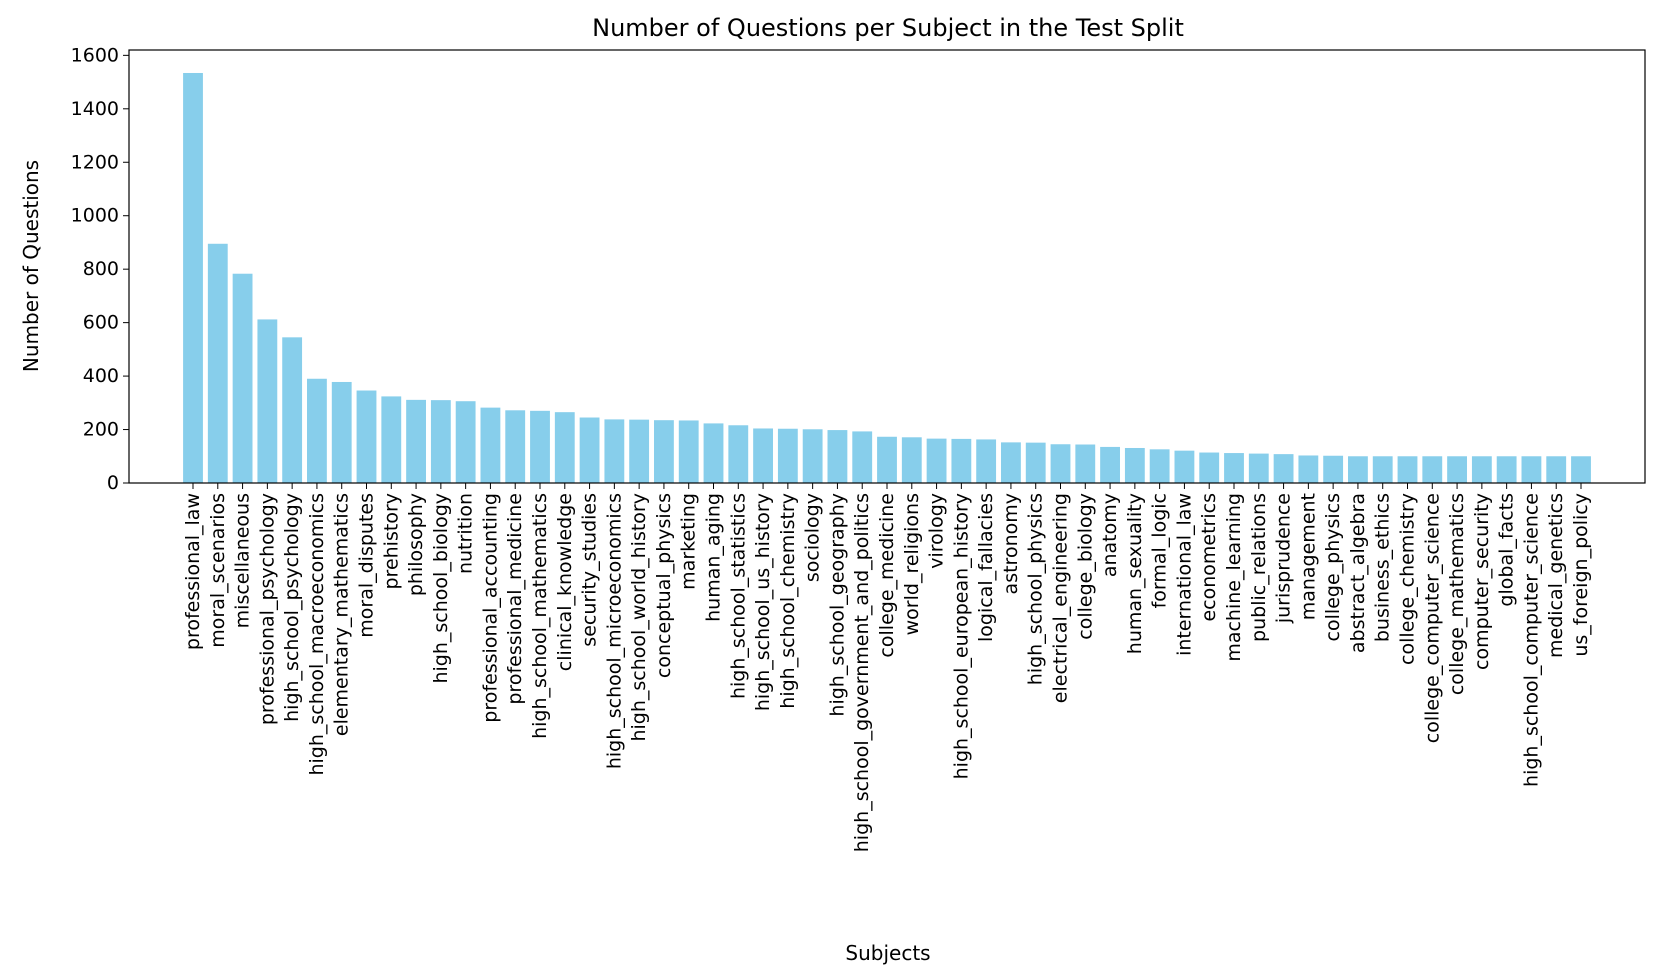 The height and width of the screenshot is (967, 1659). Describe the element at coordinates (912, 564) in the screenshot. I see `x-tick-label-world_religions: world_religions` at that location.